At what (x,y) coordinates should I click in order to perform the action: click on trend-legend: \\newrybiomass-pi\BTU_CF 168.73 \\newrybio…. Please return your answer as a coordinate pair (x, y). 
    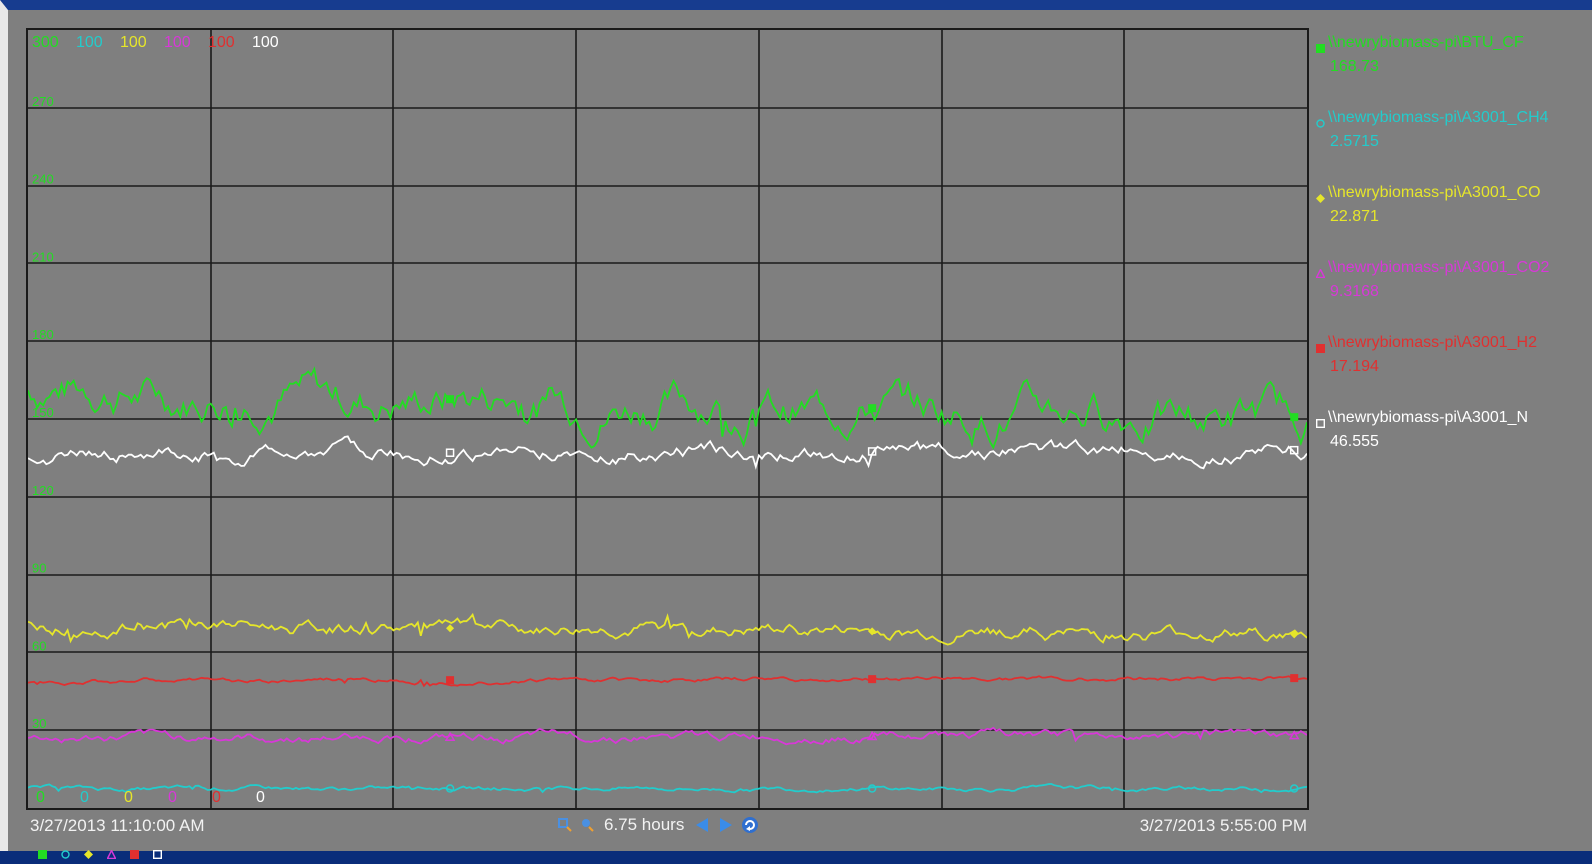
    Looking at the image, I should click on (1453, 257).